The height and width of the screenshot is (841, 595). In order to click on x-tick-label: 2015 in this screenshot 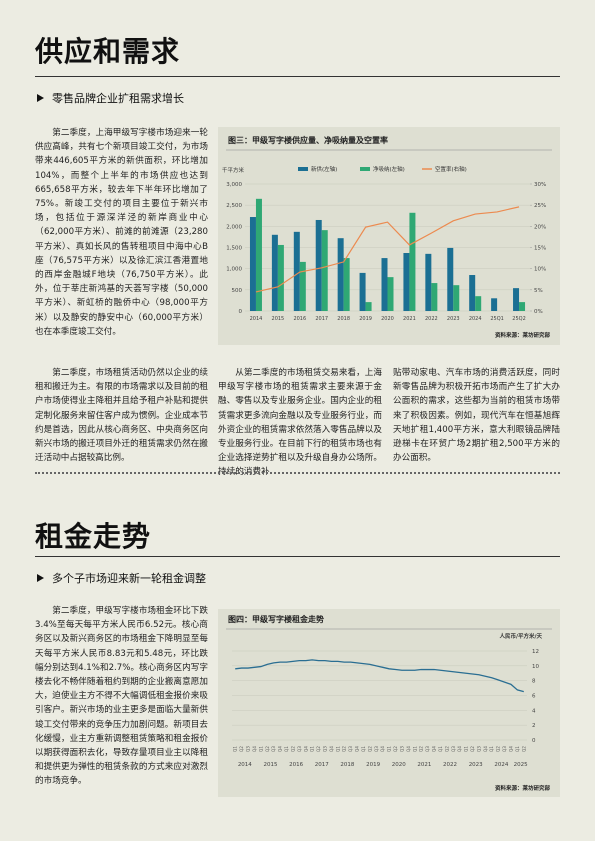, I will do `click(278, 319)`.